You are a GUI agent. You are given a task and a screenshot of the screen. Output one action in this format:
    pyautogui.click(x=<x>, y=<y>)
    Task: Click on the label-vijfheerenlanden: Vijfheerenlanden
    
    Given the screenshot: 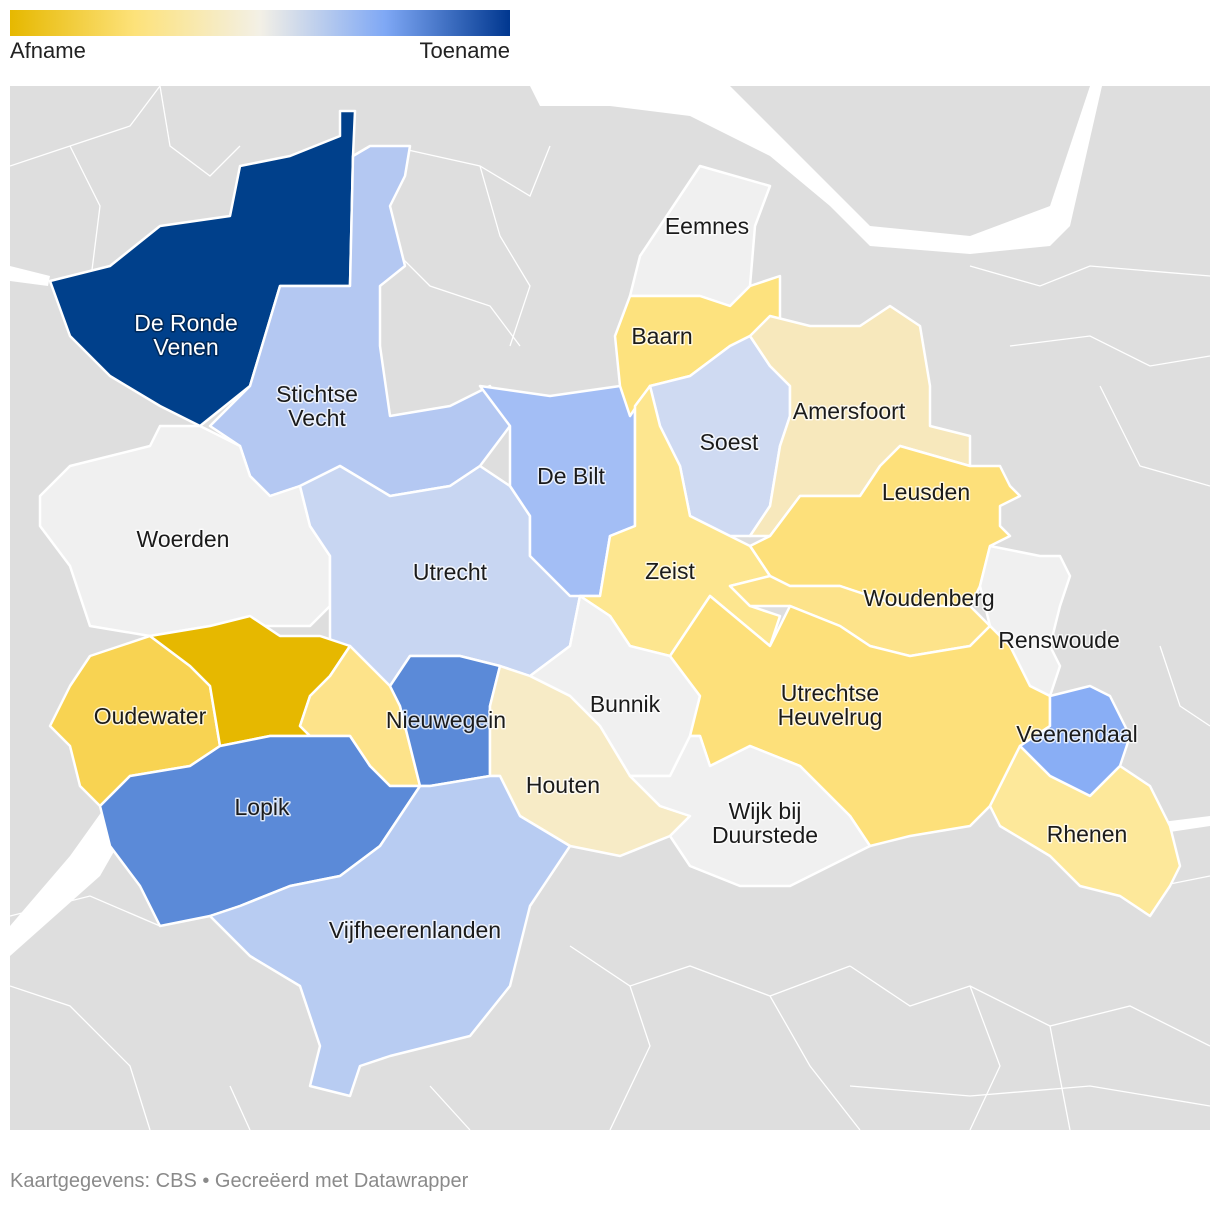 What is the action you would take?
    pyautogui.click(x=415, y=930)
    